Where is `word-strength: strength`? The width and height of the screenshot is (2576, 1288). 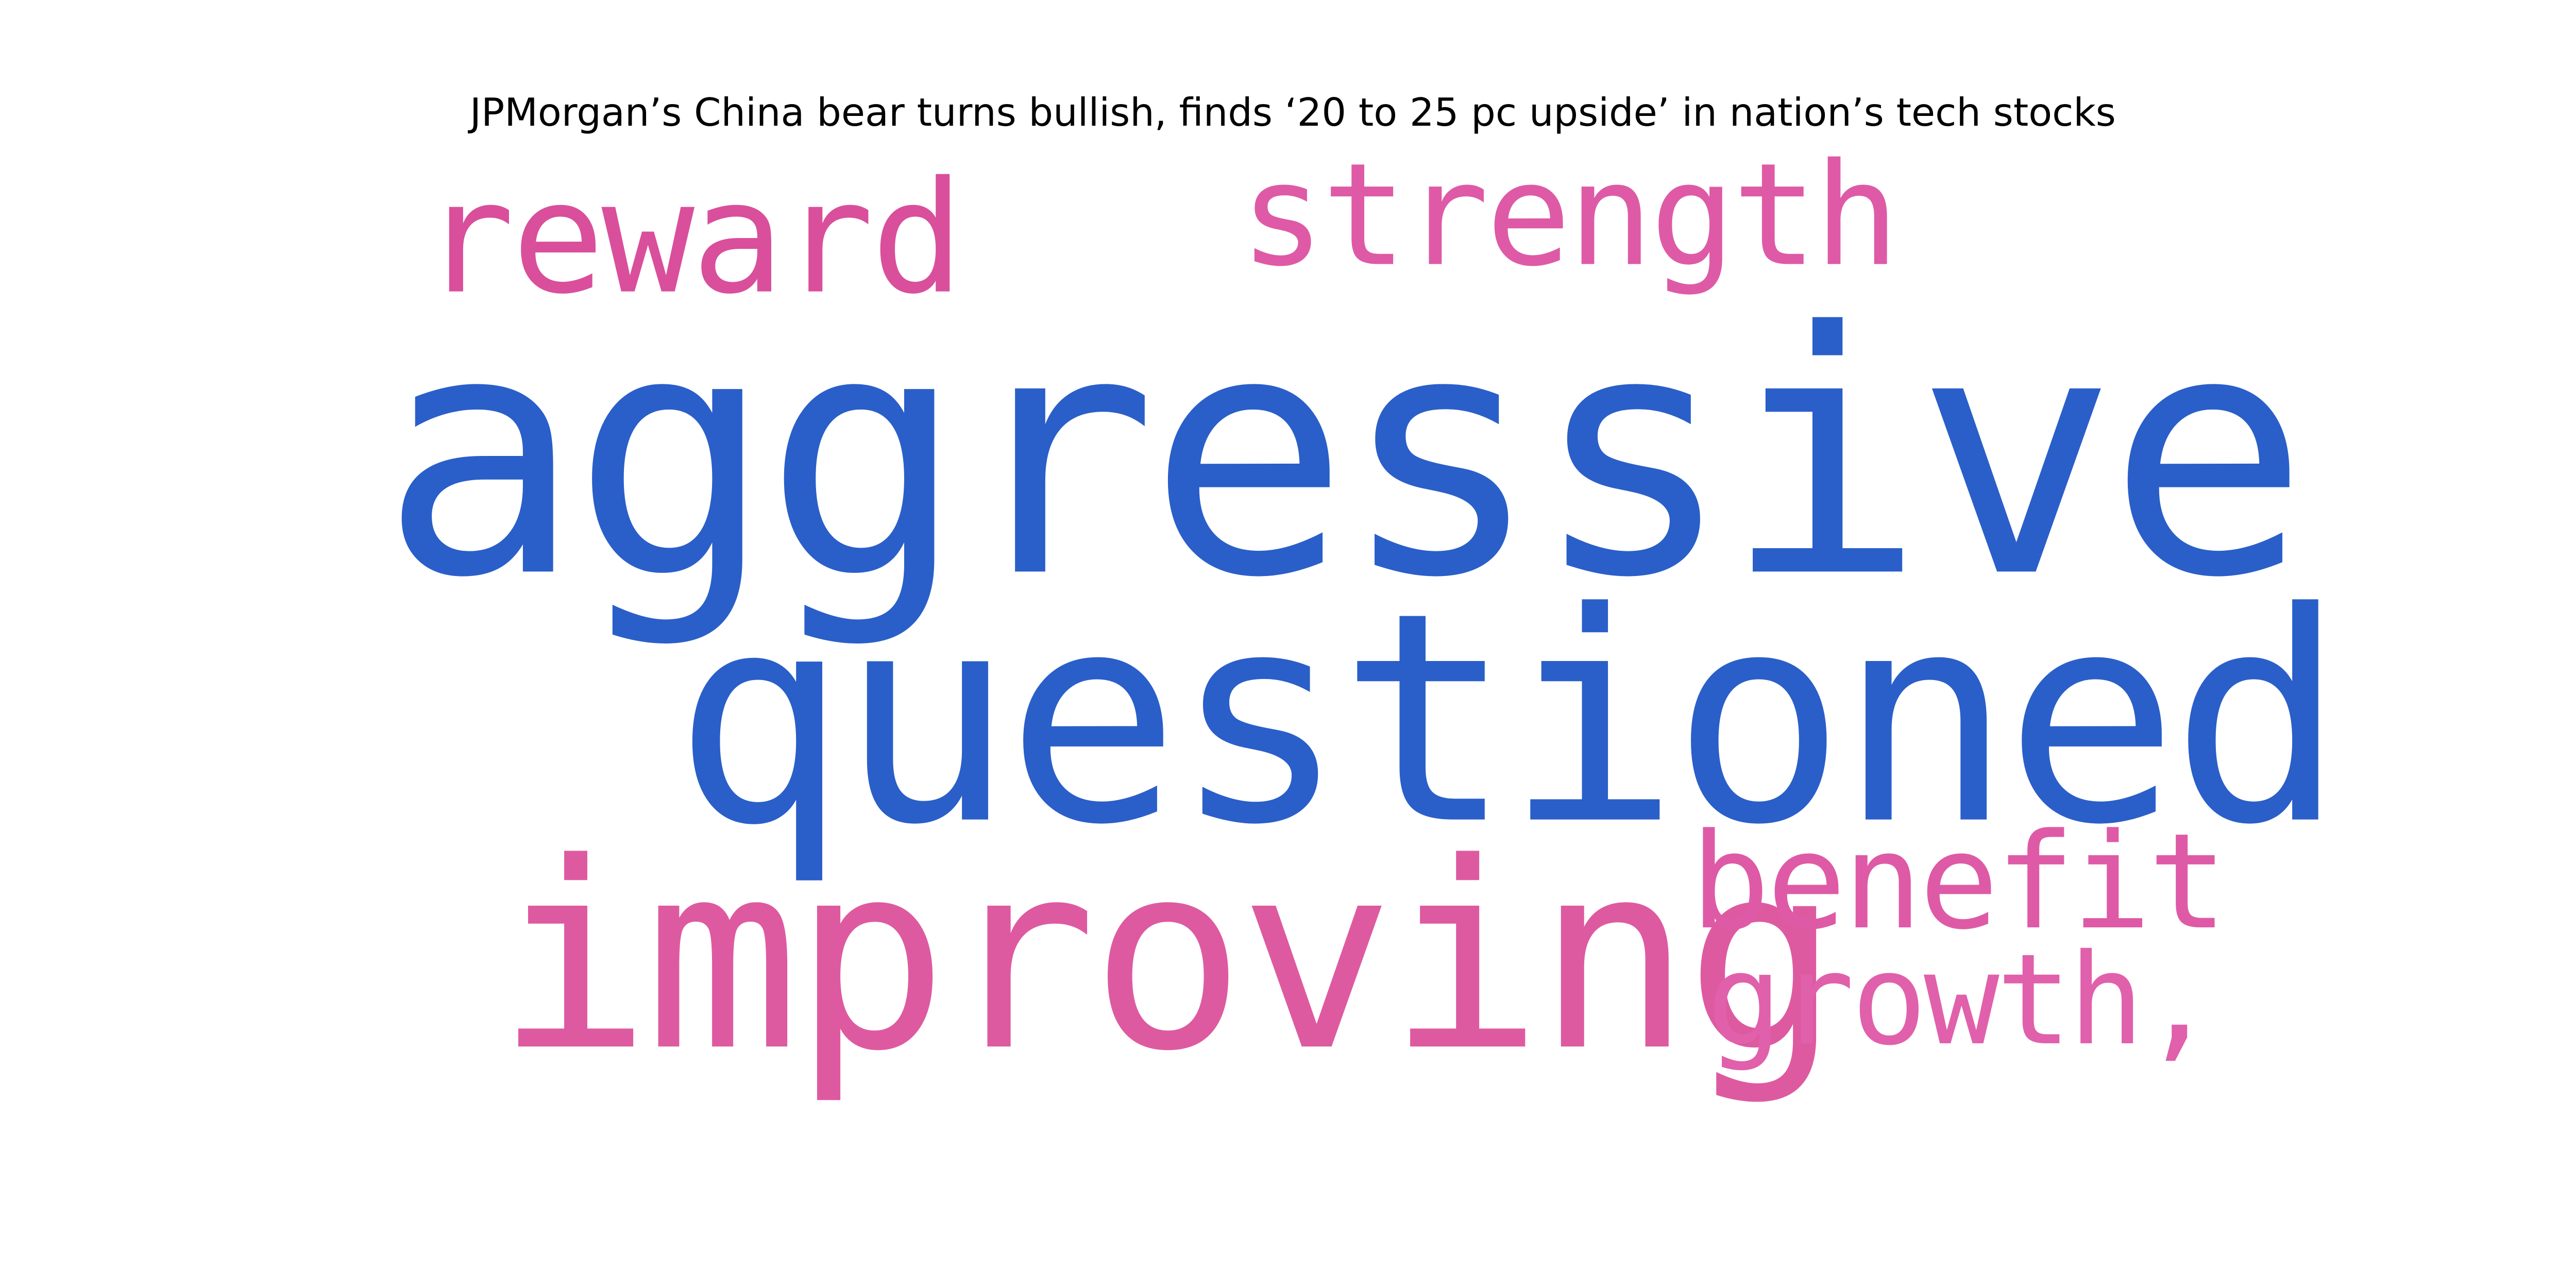 word-strength: strength is located at coordinates (1570, 215).